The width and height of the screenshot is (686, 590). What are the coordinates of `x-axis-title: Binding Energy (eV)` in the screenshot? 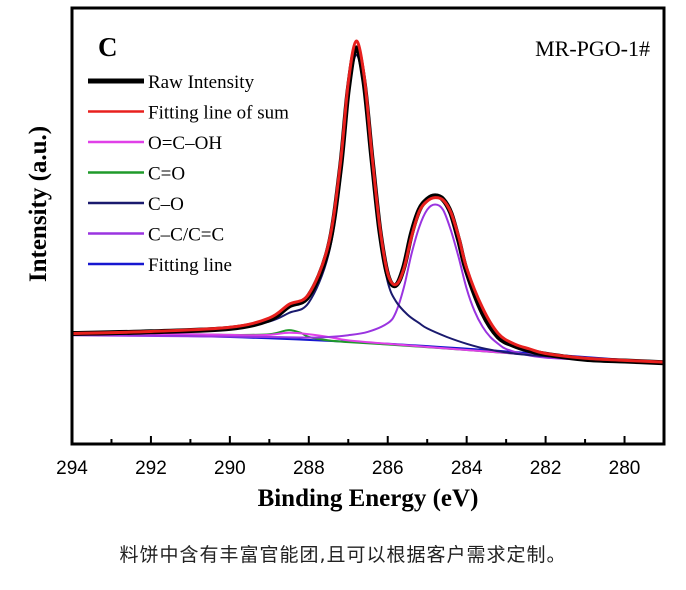 It's located at (368, 498).